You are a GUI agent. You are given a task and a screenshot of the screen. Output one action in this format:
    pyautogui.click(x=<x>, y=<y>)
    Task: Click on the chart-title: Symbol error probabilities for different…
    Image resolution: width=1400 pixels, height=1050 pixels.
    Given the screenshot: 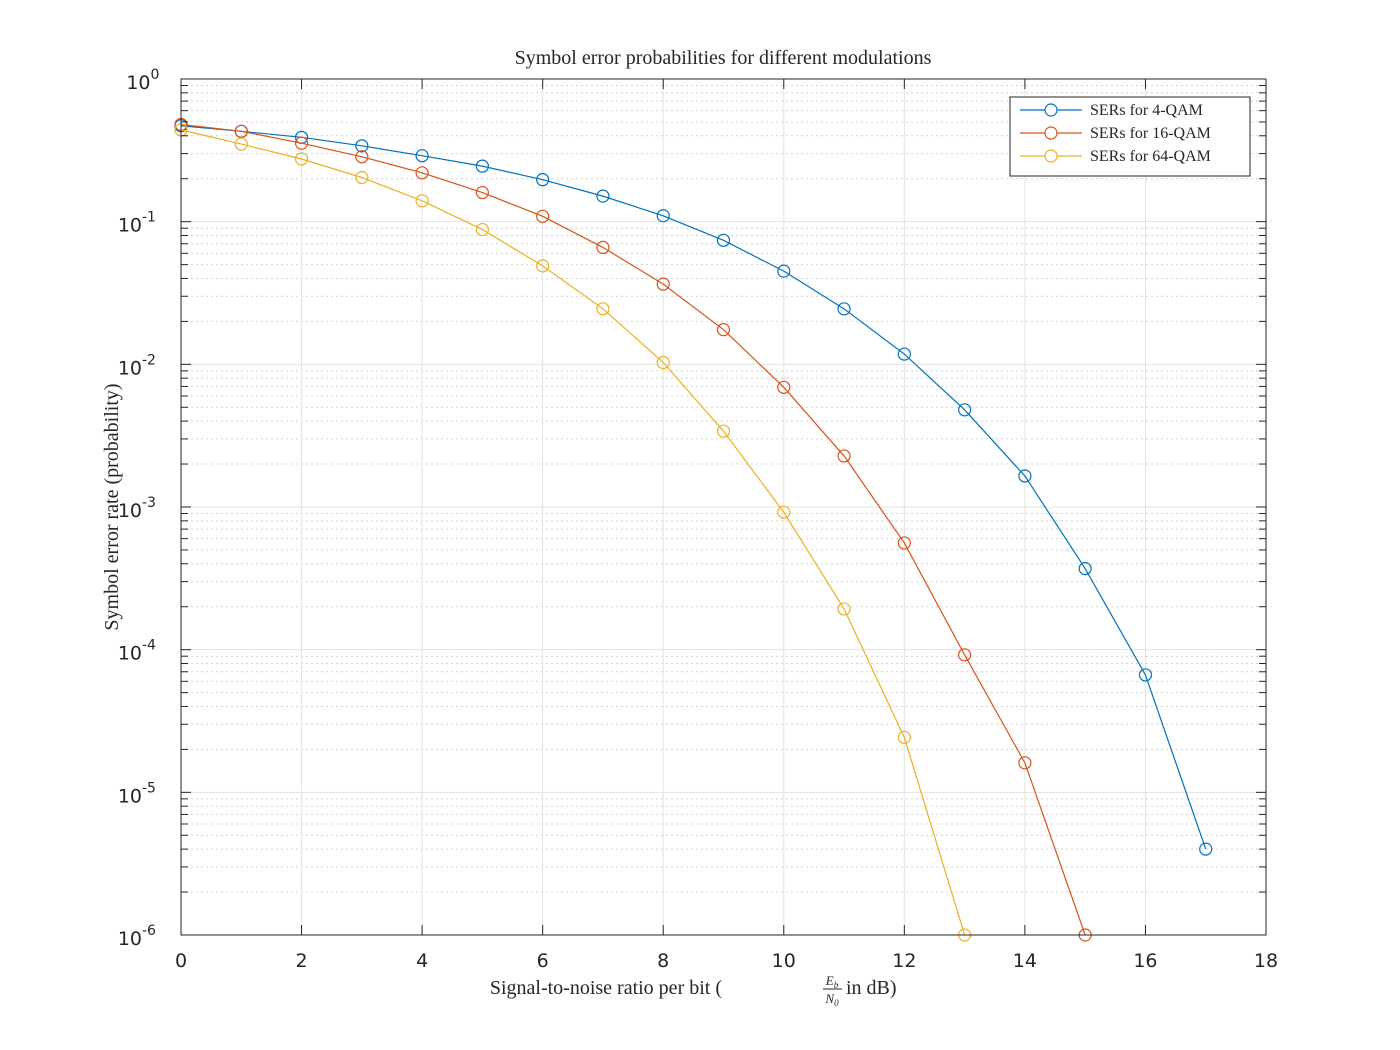 What is the action you would take?
    pyautogui.click(x=723, y=58)
    